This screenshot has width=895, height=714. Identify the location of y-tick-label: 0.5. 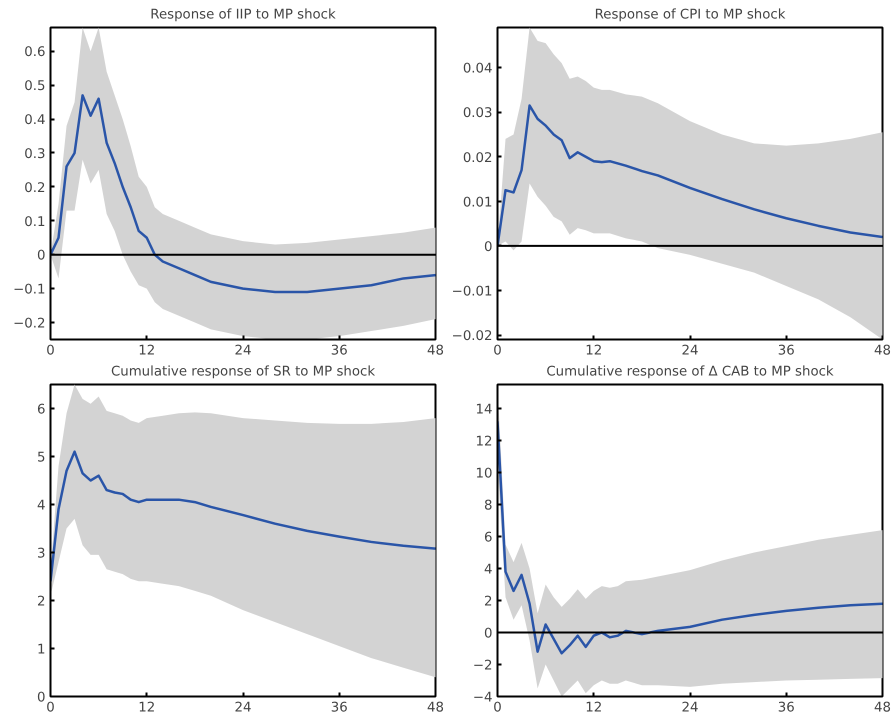
(35, 86).